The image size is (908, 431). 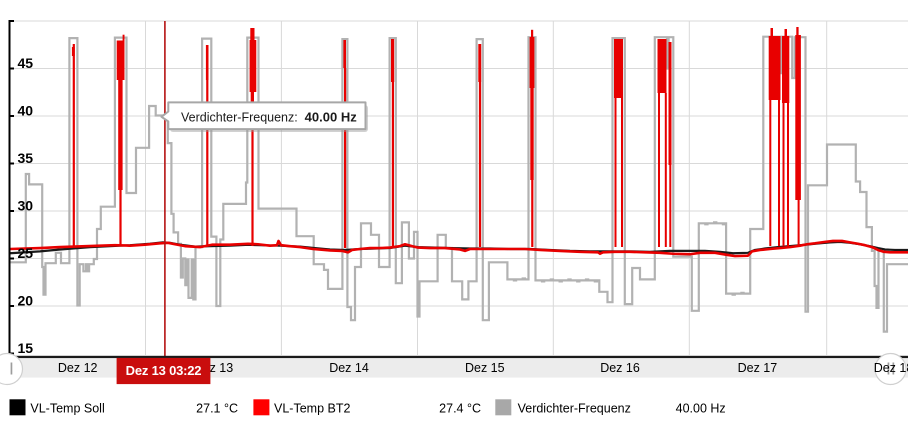 What do you see at coordinates (312, 409) in the screenshot?
I see `svg-text: VL-Temp BT2` at bounding box center [312, 409].